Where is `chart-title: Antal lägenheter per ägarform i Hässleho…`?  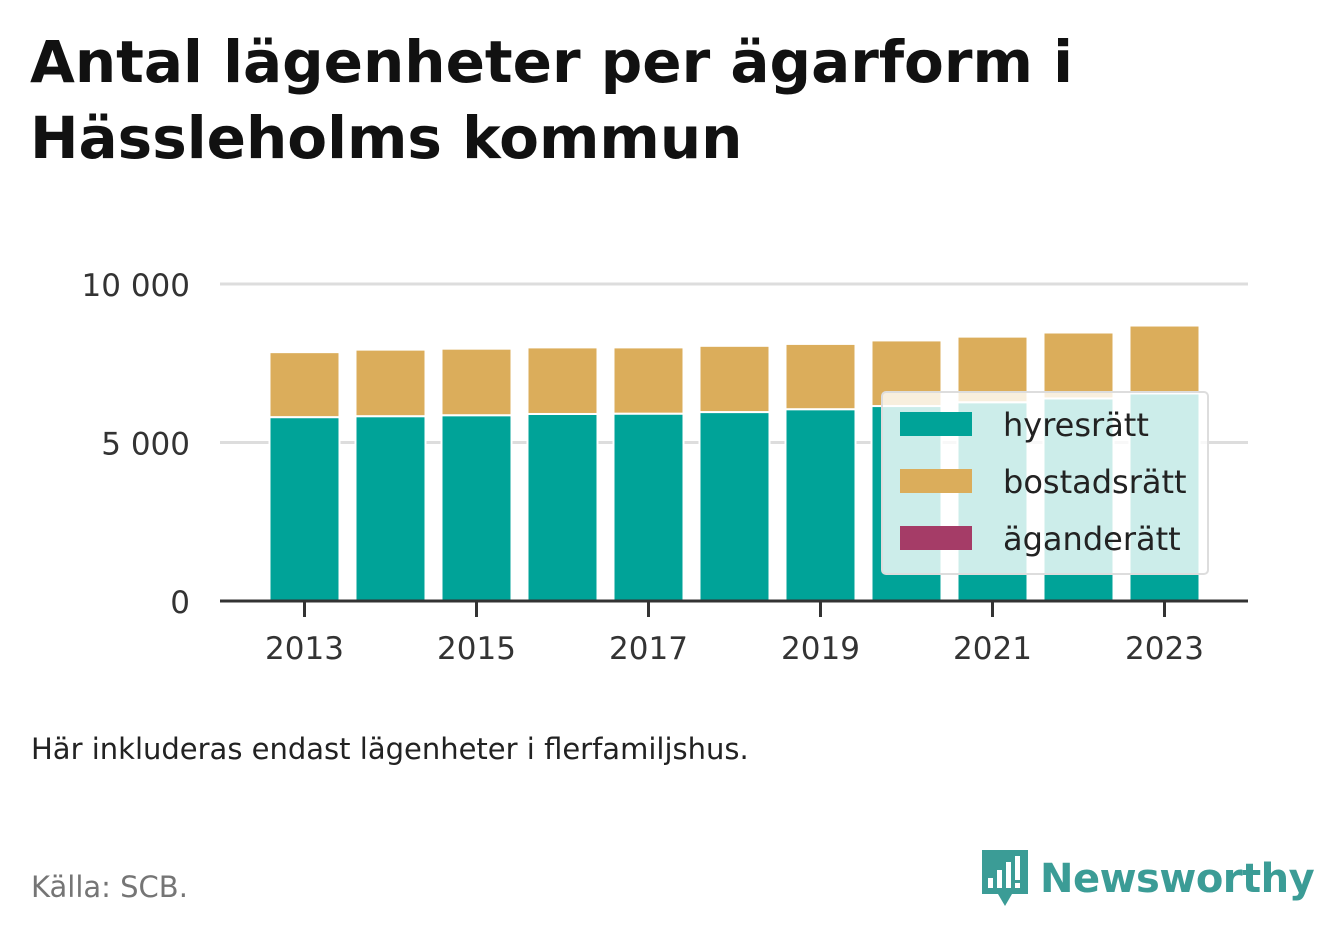 chart-title: Antal lägenheter per ägarform i Hässleho… is located at coordinates (552, 100).